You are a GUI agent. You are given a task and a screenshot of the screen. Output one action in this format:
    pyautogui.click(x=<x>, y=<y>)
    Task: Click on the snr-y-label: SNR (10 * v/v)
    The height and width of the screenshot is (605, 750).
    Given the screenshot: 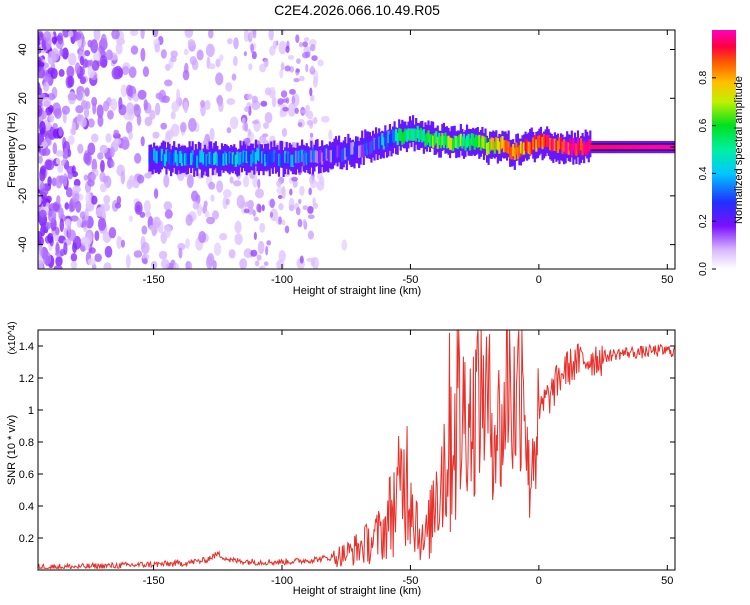 What is the action you would take?
    pyautogui.click(x=12, y=450)
    